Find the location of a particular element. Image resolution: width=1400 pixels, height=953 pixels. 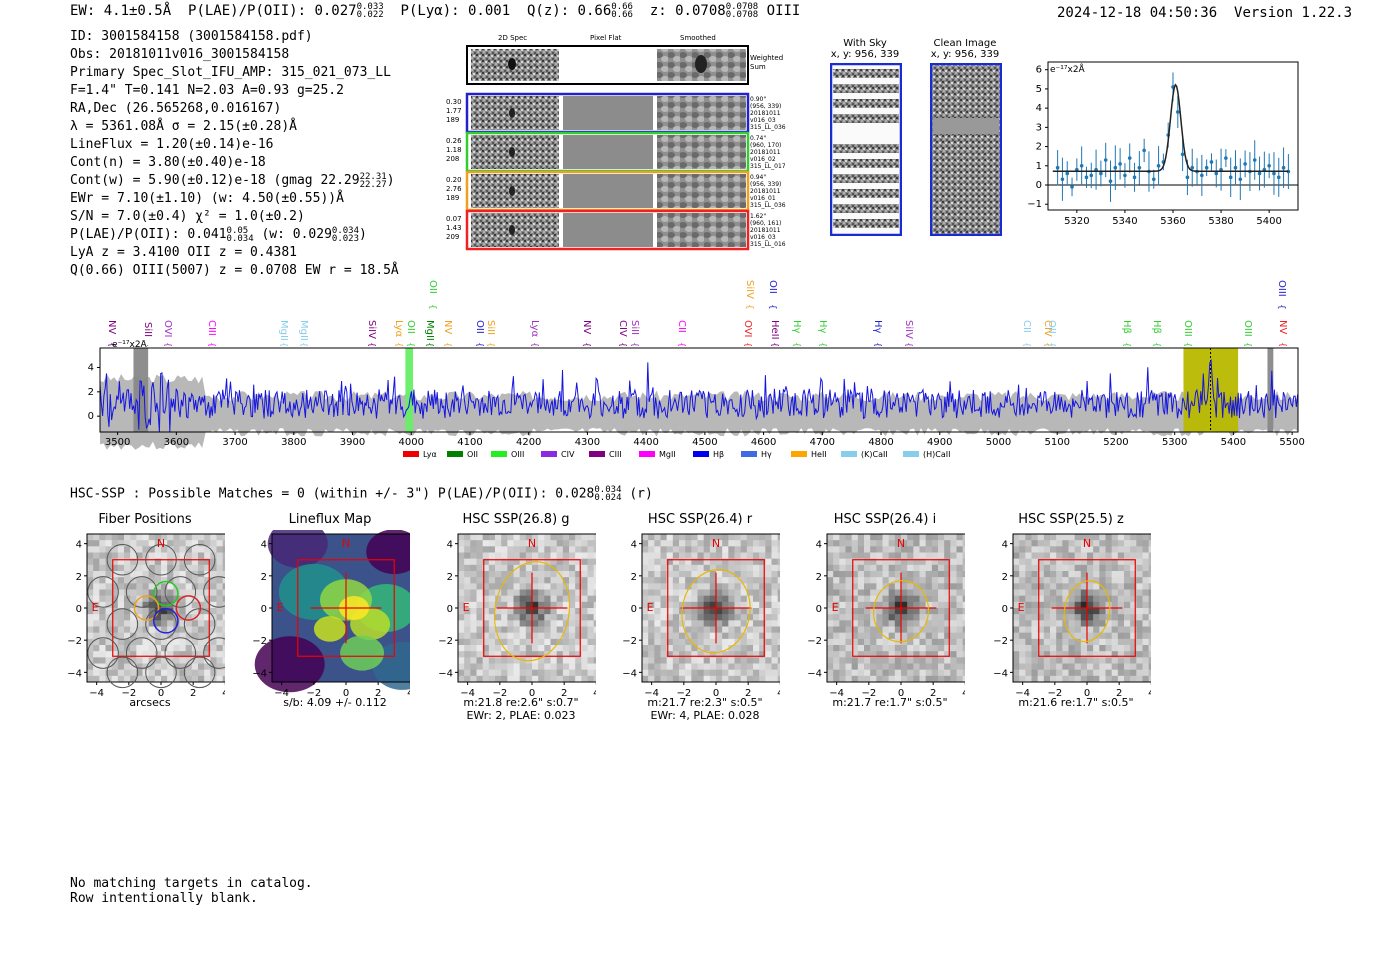

spec-xtick-label: 4300 is located at coordinates (587, 442).